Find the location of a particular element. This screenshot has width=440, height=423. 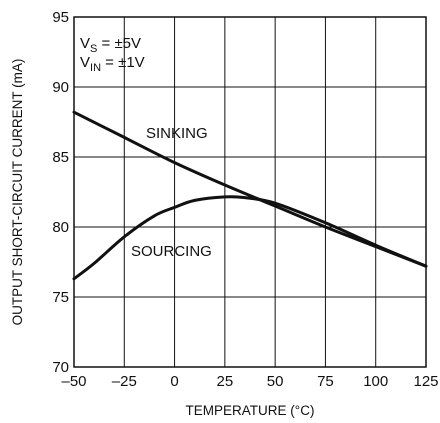

x-tick-label: 0 is located at coordinates (174, 381).